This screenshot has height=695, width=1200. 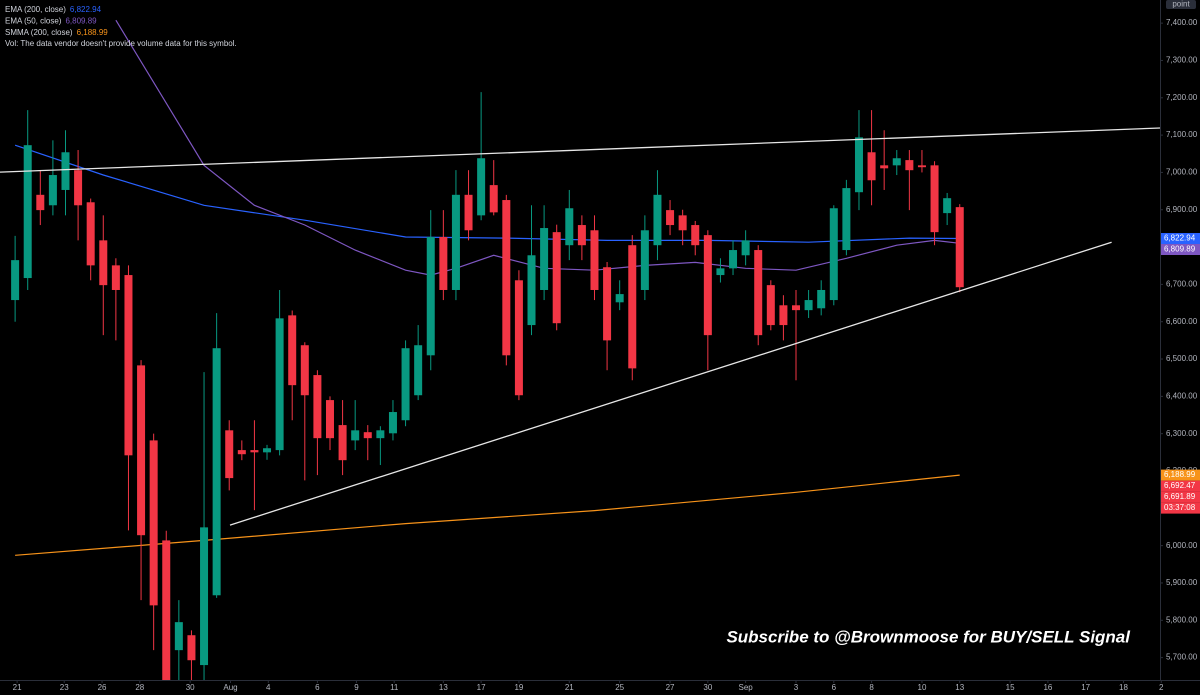 I want to click on x-tick-label: 30, so click(x=707, y=687).